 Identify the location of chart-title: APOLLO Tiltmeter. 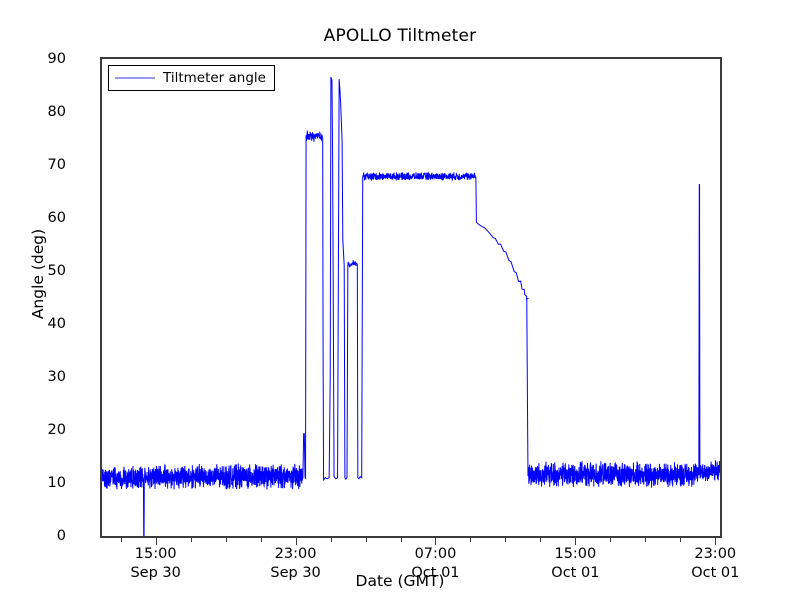
(400, 36).